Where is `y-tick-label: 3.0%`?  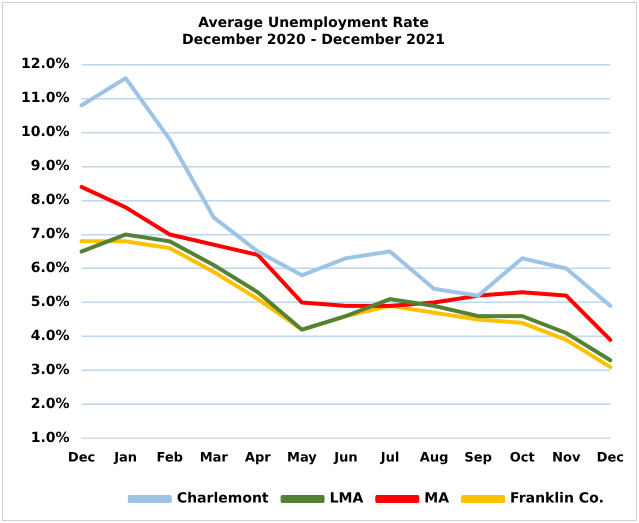 y-tick-label: 3.0% is located at coordinates (50, 370).